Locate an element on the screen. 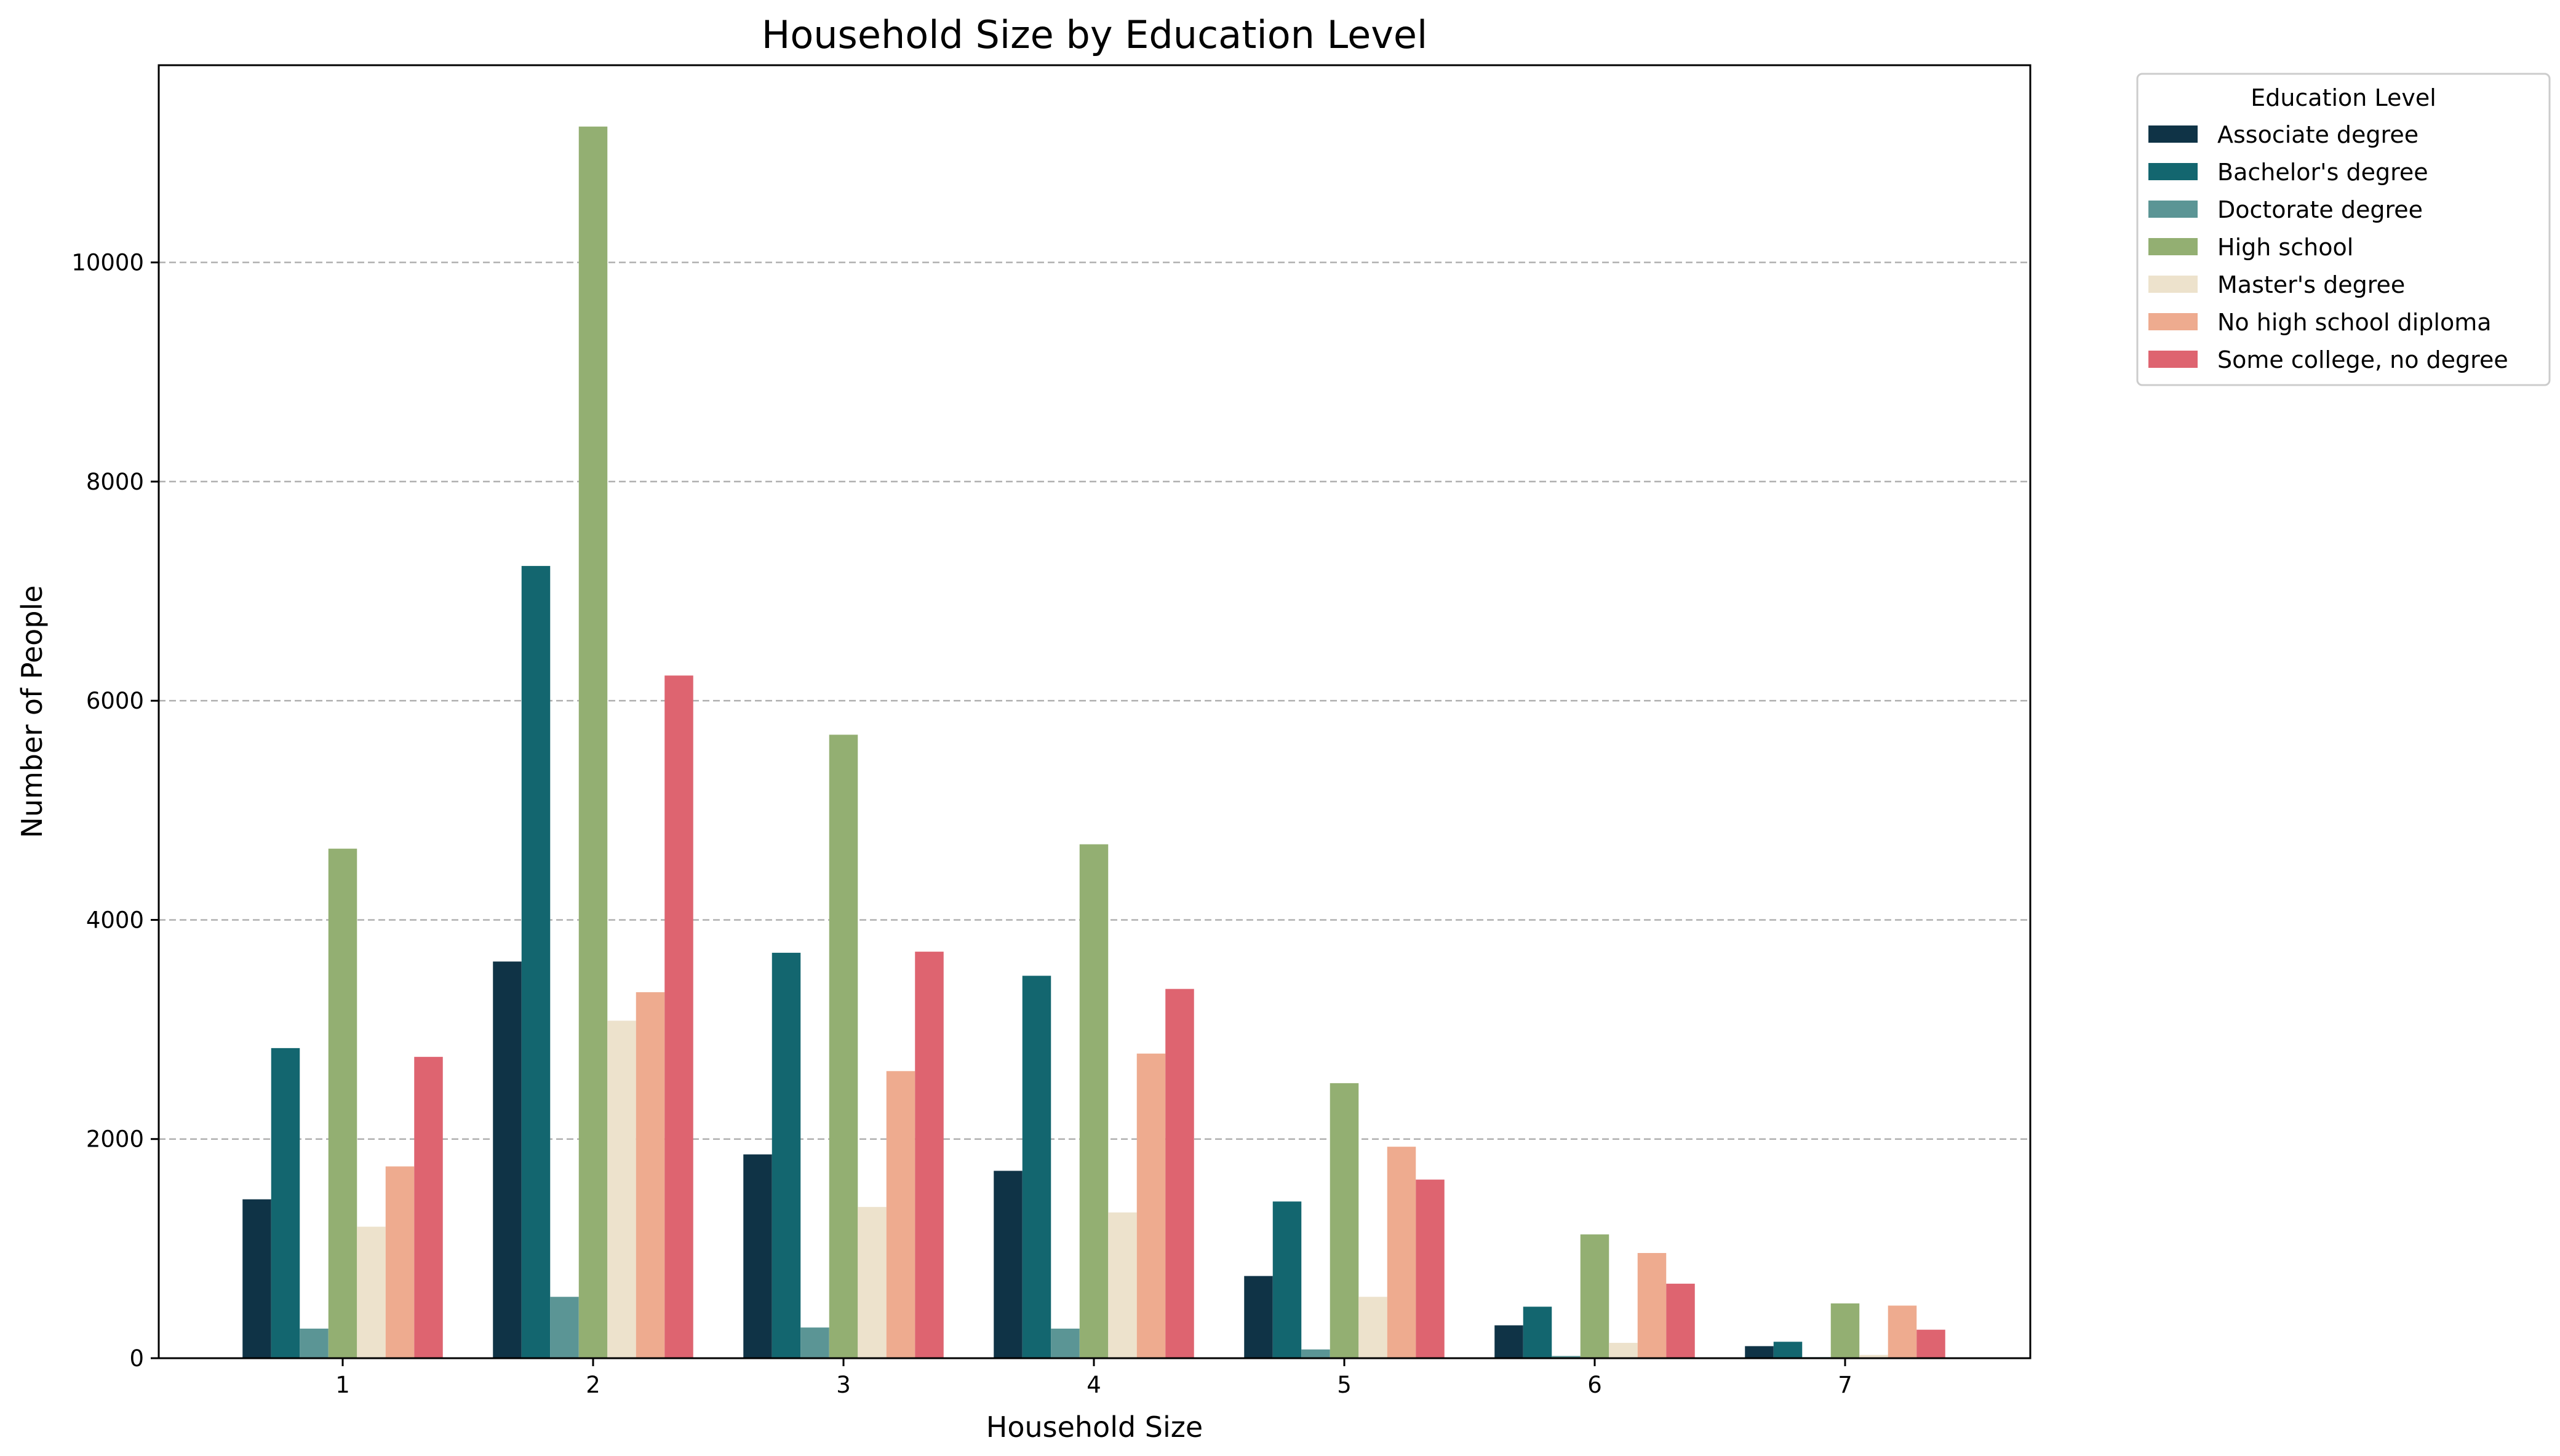 The width and height of the screenshot is (2560, 1456). x-tick-label: 2 is located at coordinates (593, 1385).